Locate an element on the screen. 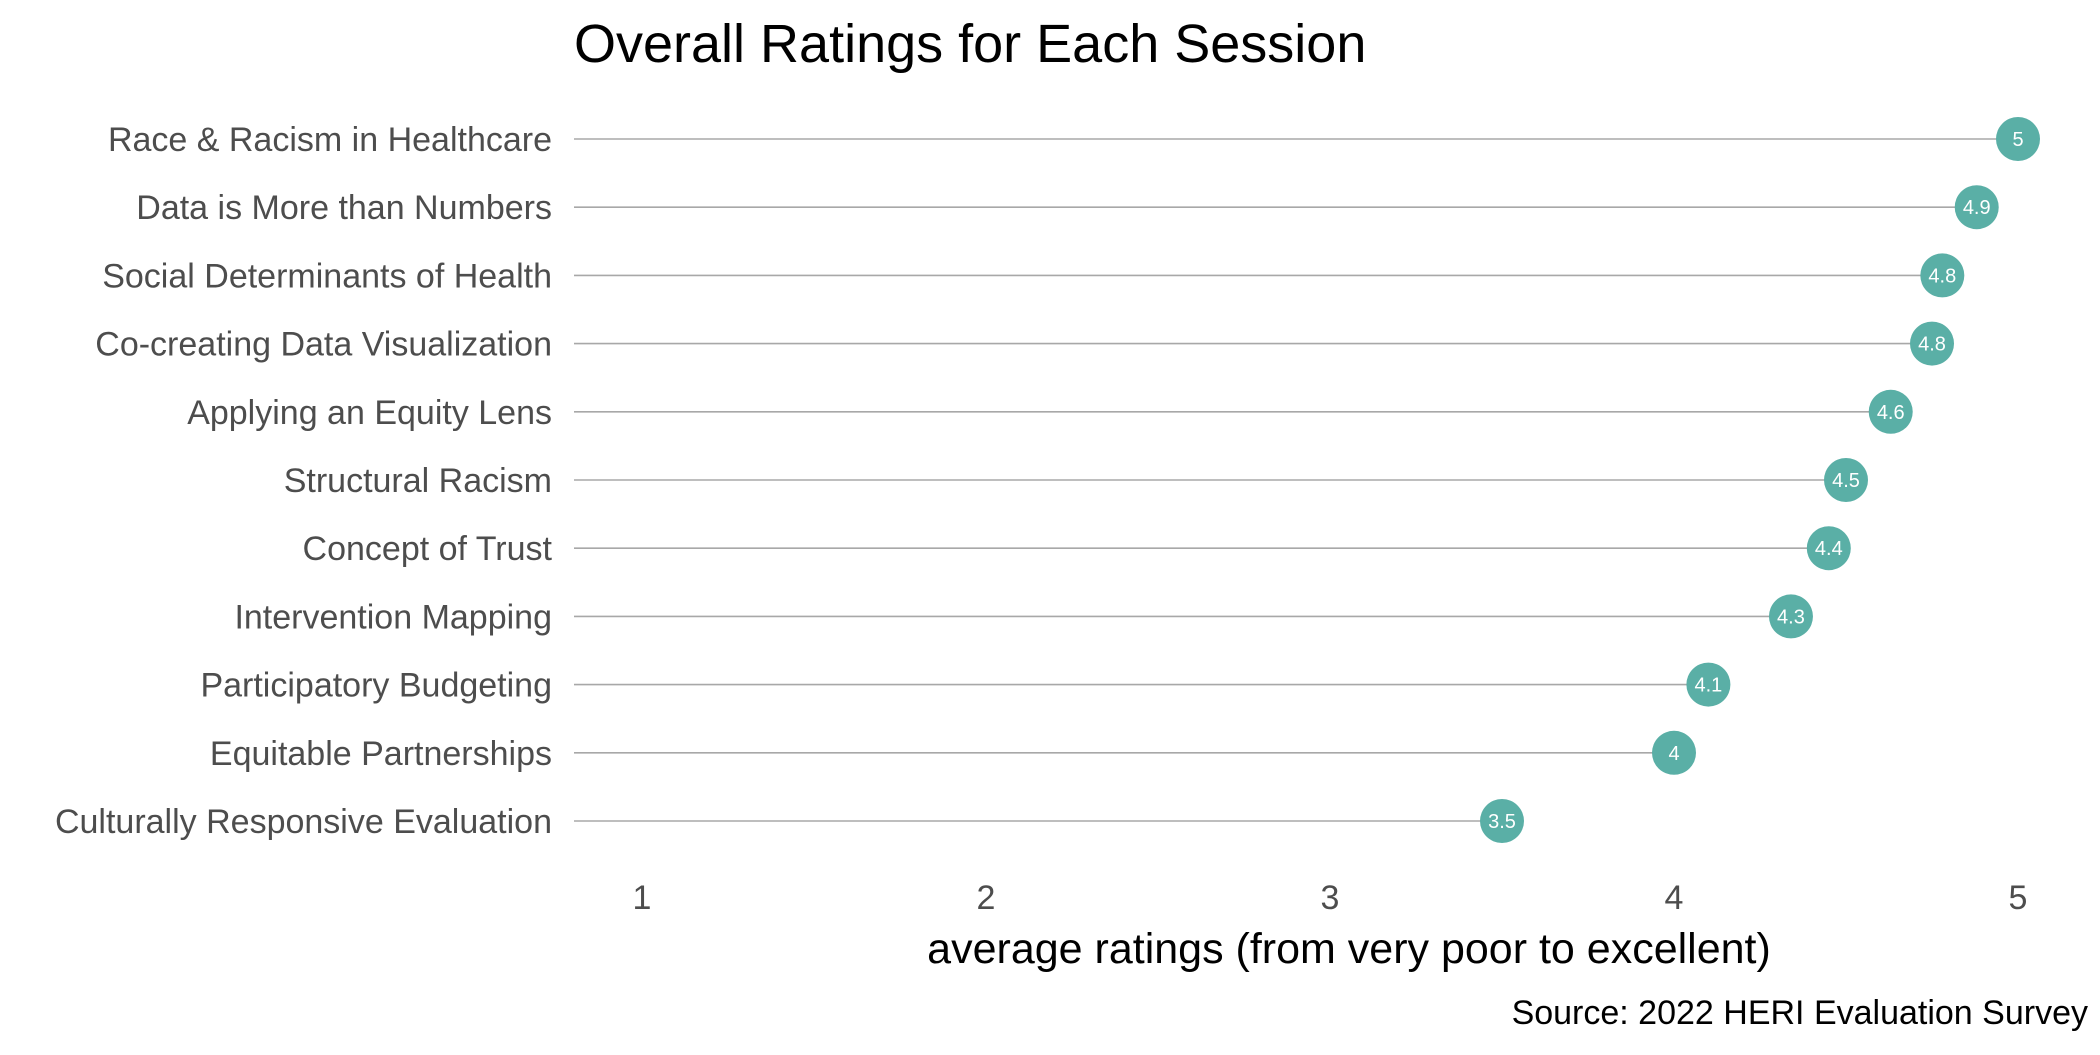 The image size is (2100, 1055). chart-caption: Source: 2022 HERI Evaluation Survey is located at coordinates (1800, 1013).